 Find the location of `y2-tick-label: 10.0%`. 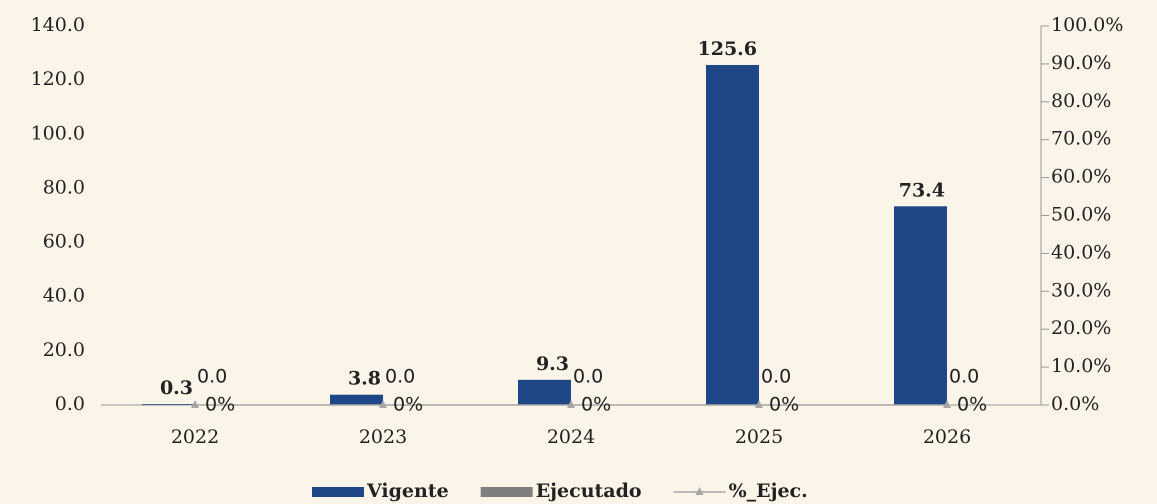

y2-tick-label: 10.0% is located at coordinates (1081, 366).